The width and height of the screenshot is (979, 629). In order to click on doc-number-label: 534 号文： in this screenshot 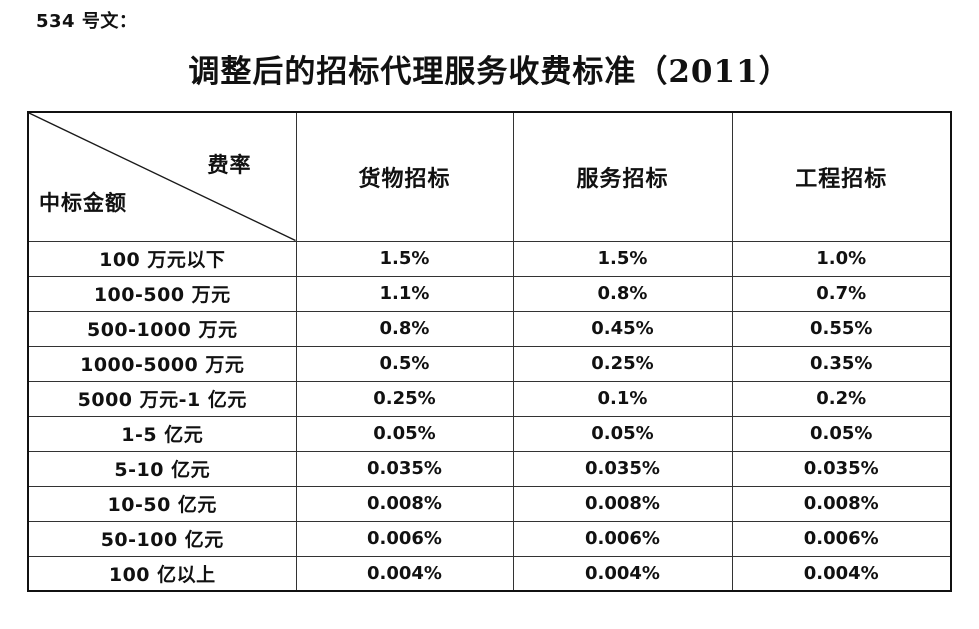, I will do `click(87, 21)`.